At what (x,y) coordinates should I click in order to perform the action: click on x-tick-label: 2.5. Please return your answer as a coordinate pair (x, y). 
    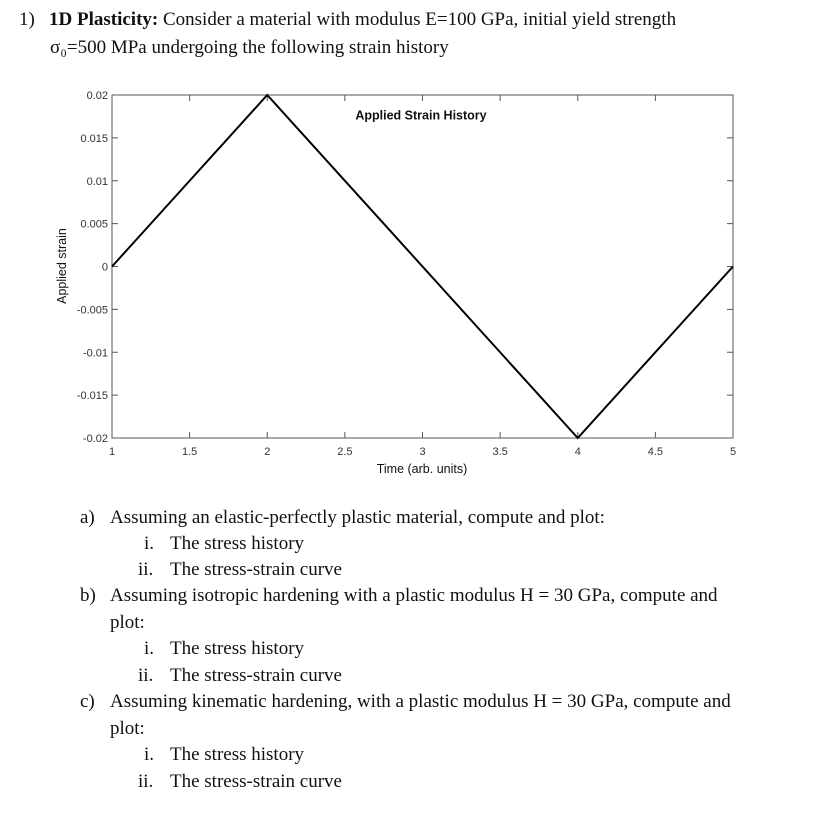
    Looking at the image, I should click on (344, 452).